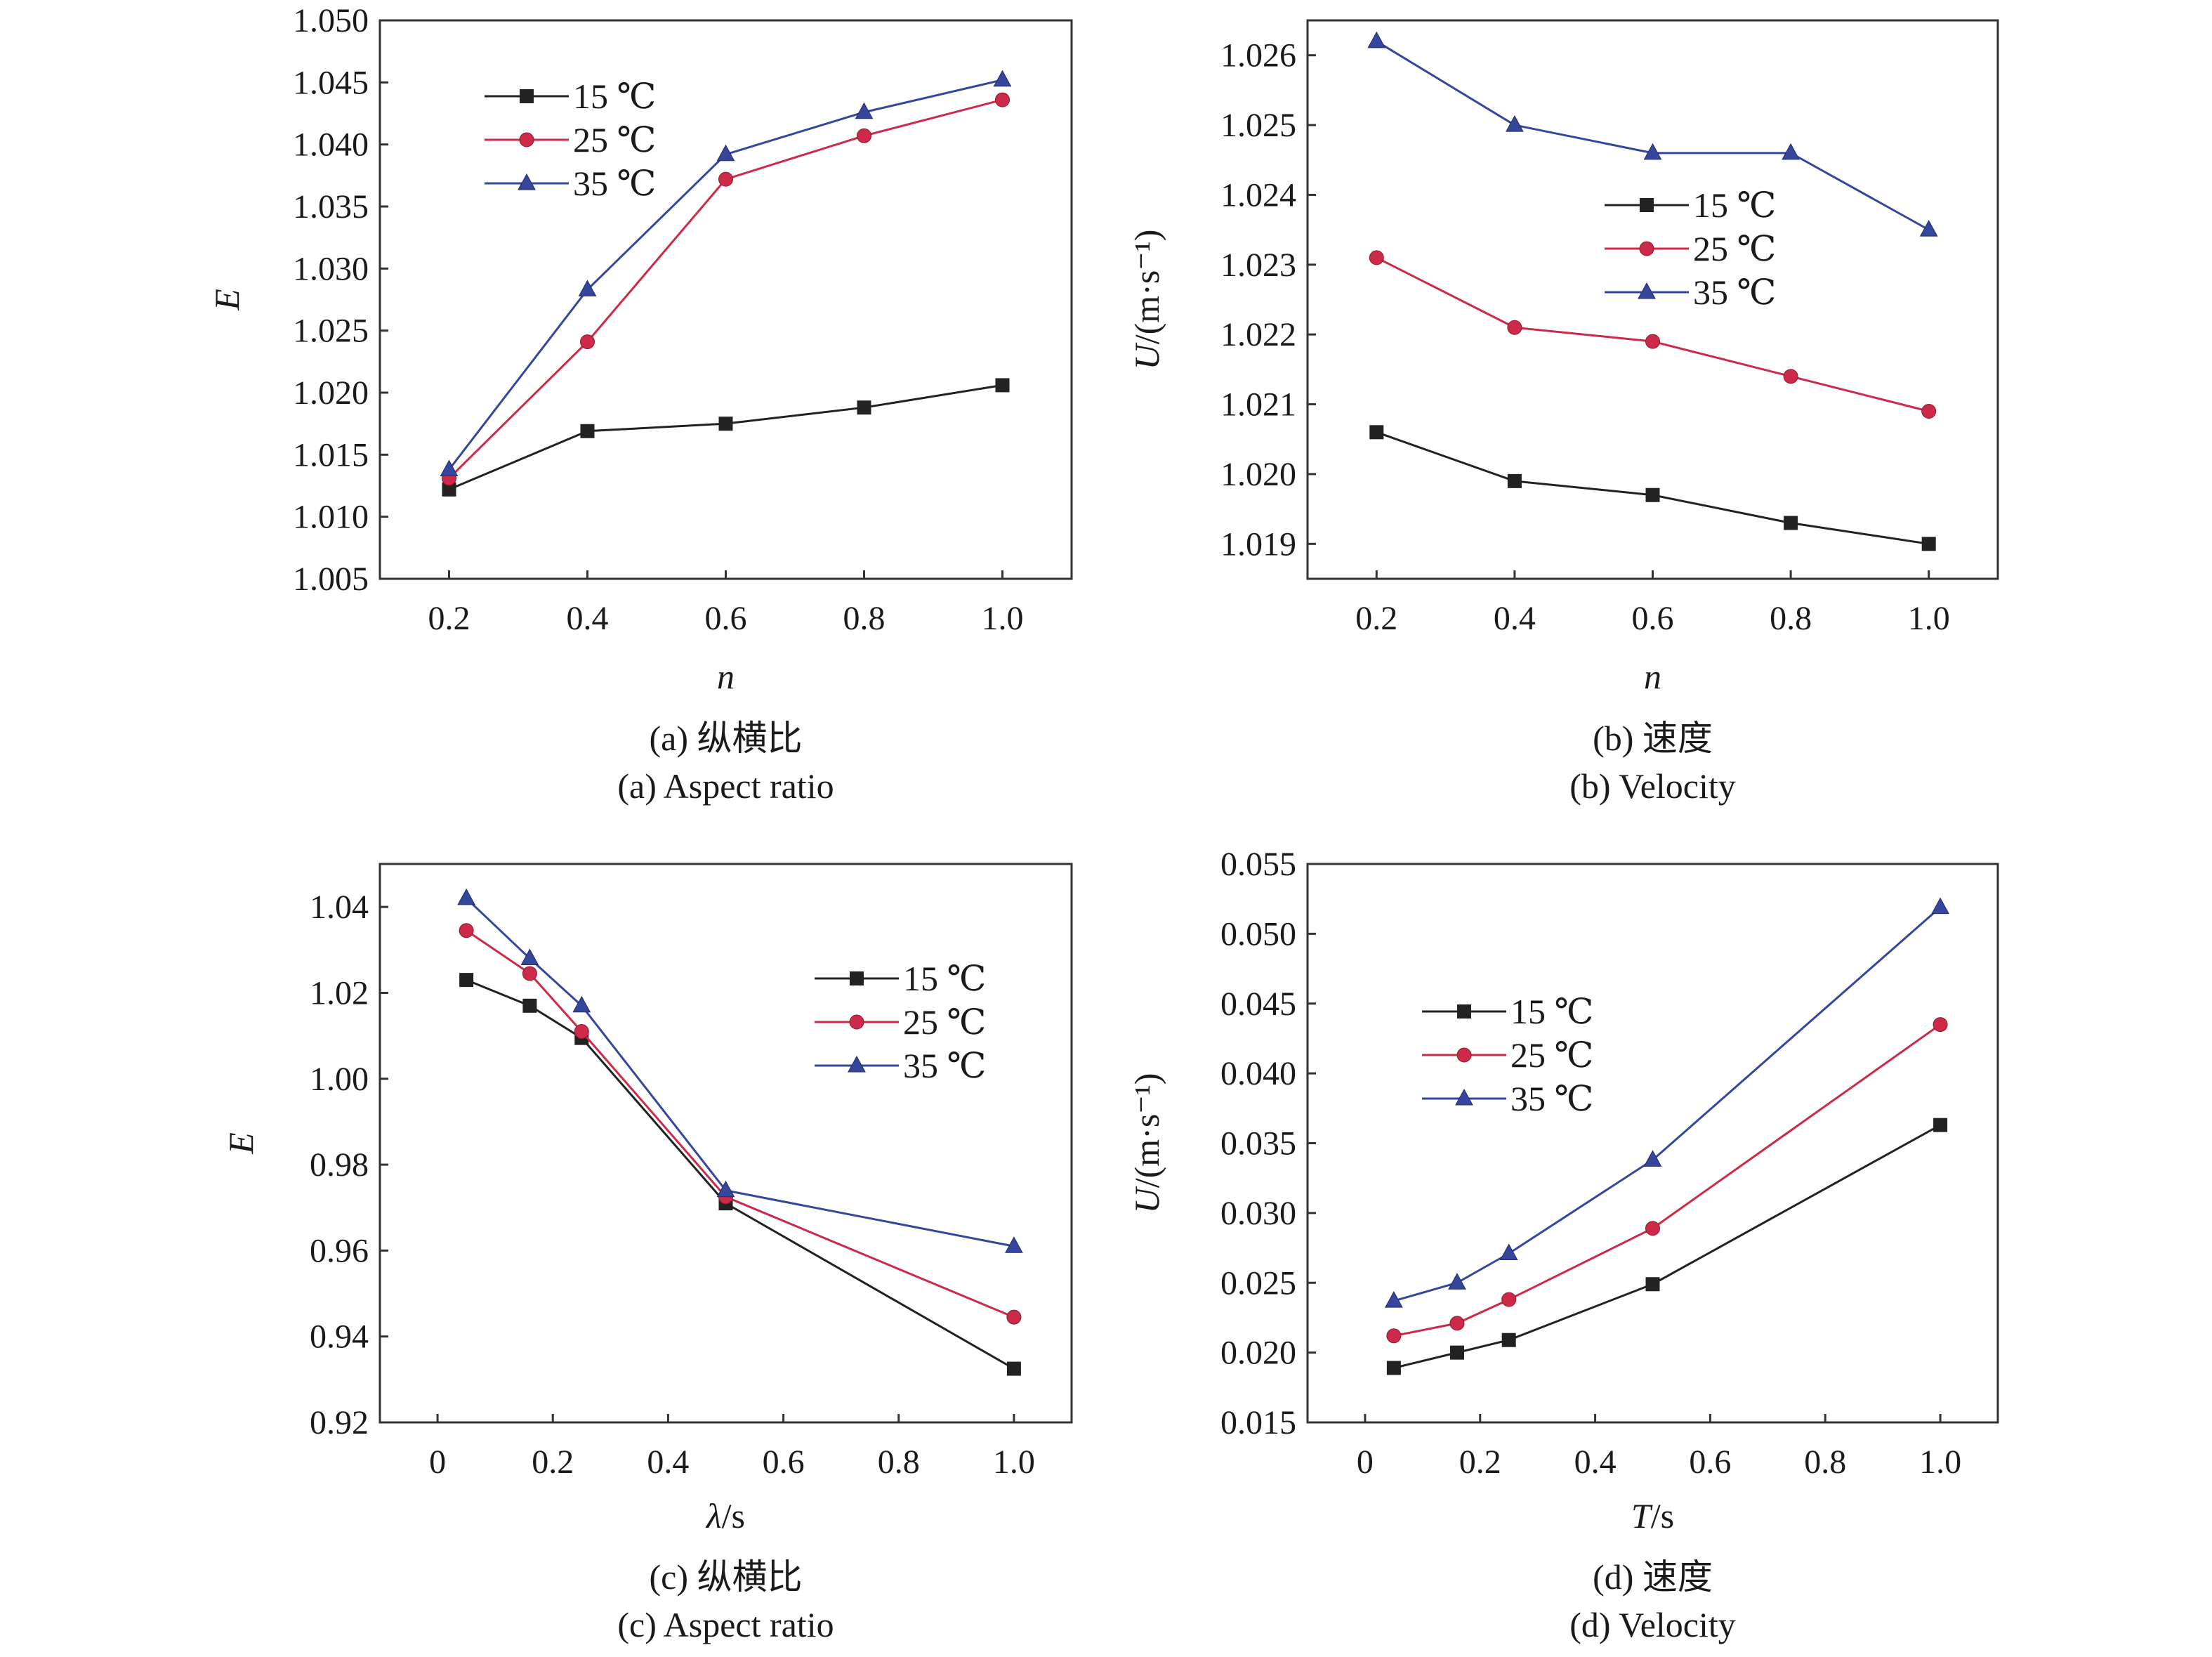  I want to click on y-tick-label: 1.04, so click(339, 908).